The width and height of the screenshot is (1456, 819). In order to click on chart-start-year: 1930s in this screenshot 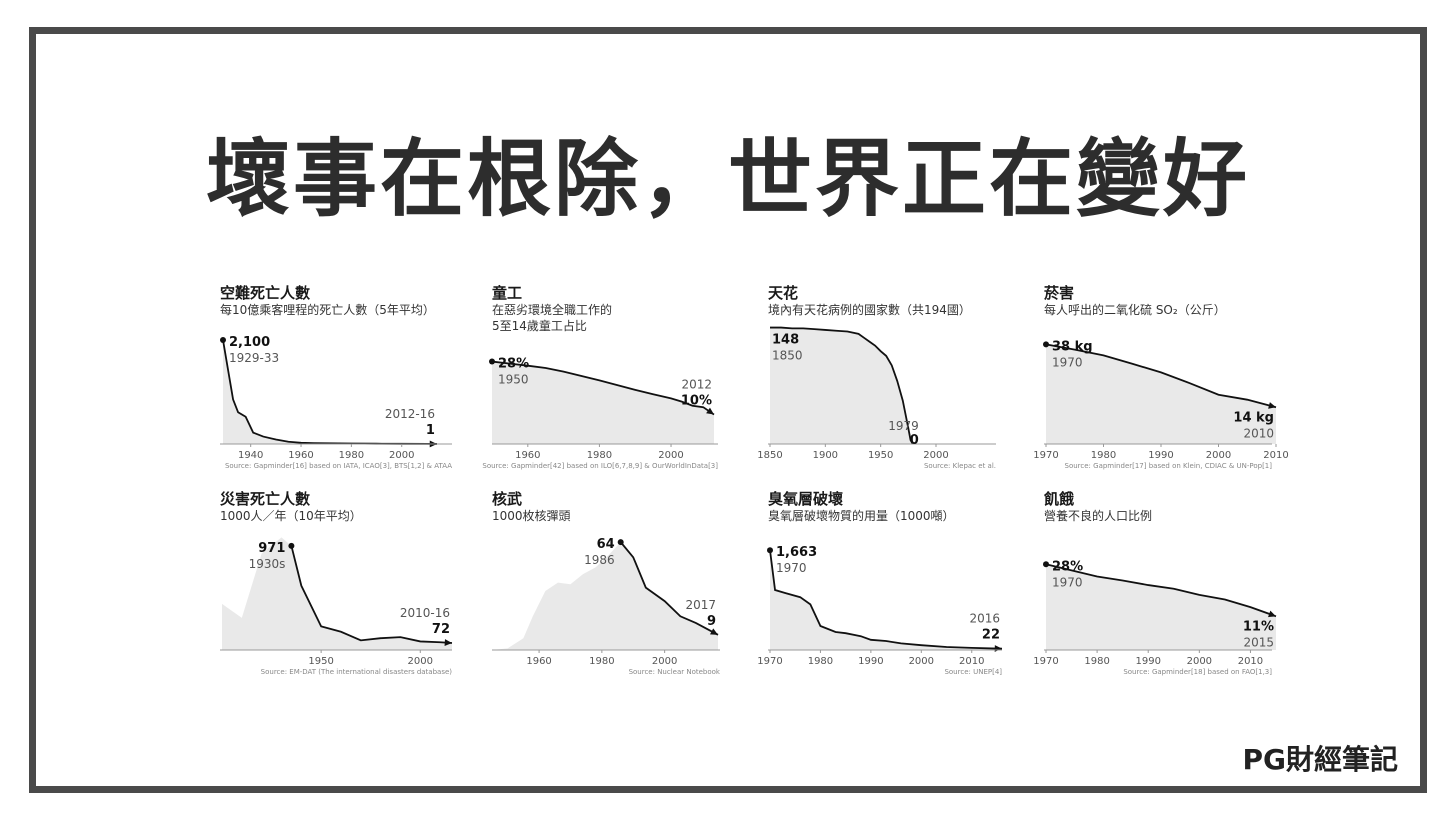, I will do `click(267, 564)`.